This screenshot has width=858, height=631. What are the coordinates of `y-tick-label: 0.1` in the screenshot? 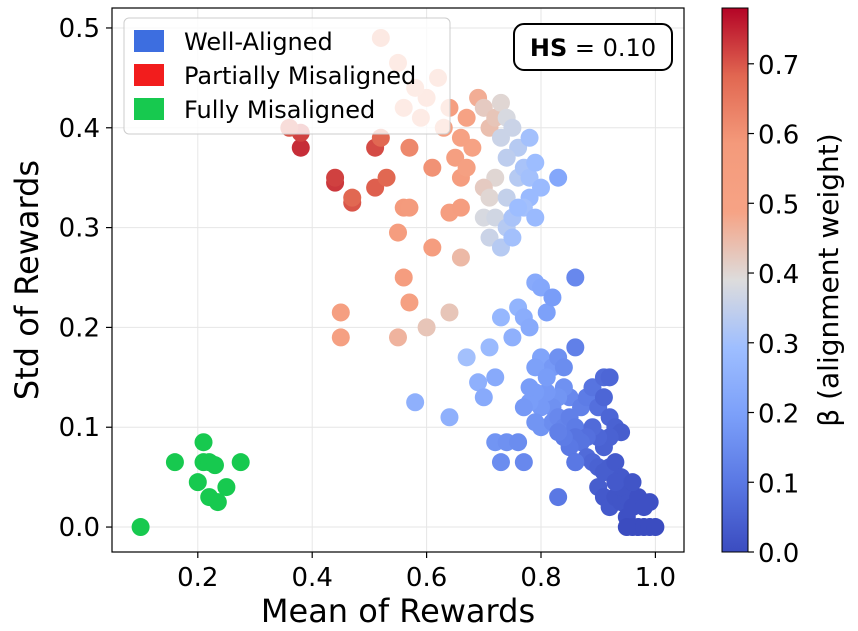 It's located at (79, 428).